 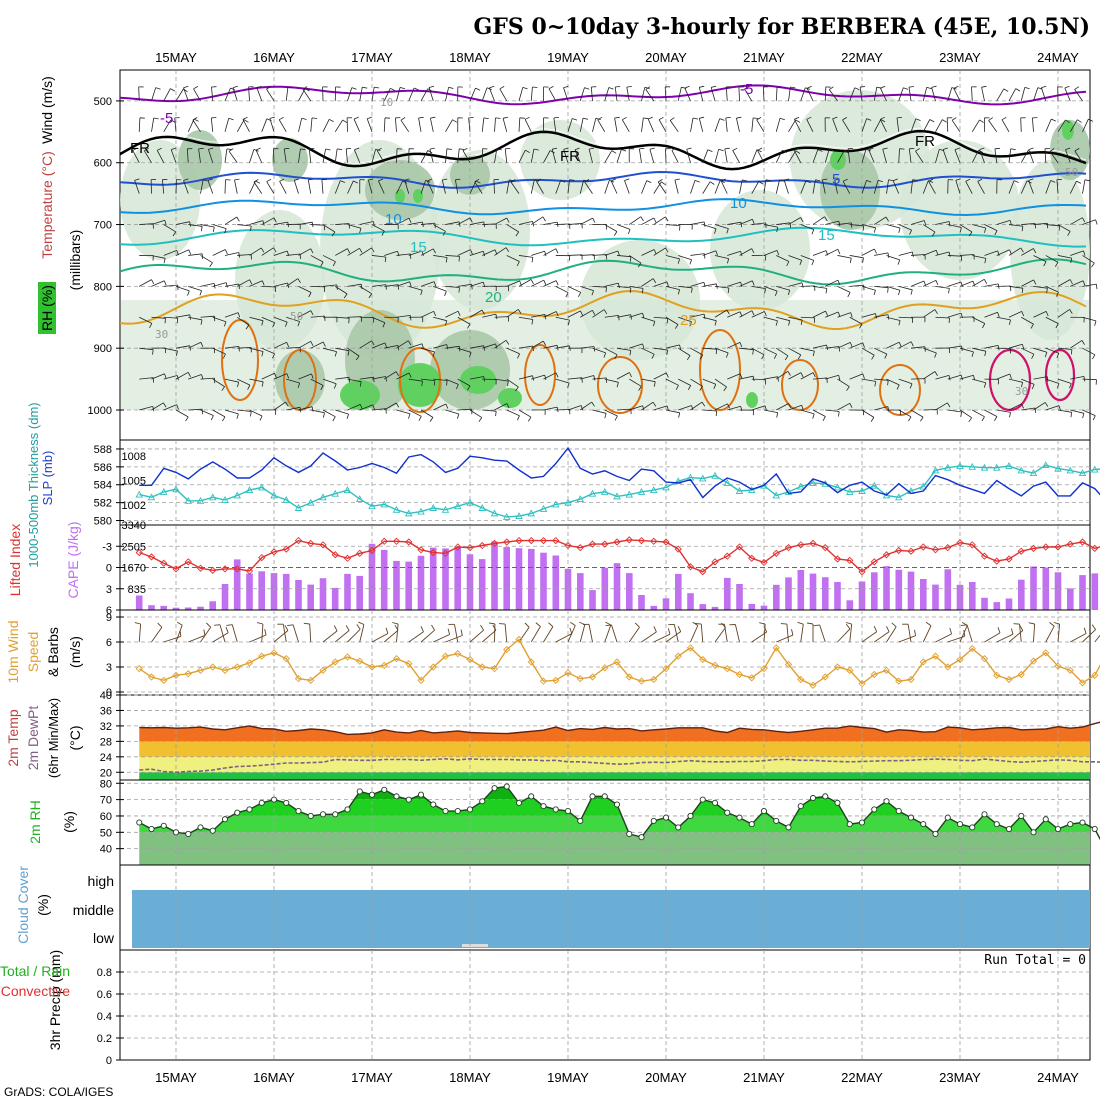 I want to click on rh-shade-area, so click(x=400, y=196).